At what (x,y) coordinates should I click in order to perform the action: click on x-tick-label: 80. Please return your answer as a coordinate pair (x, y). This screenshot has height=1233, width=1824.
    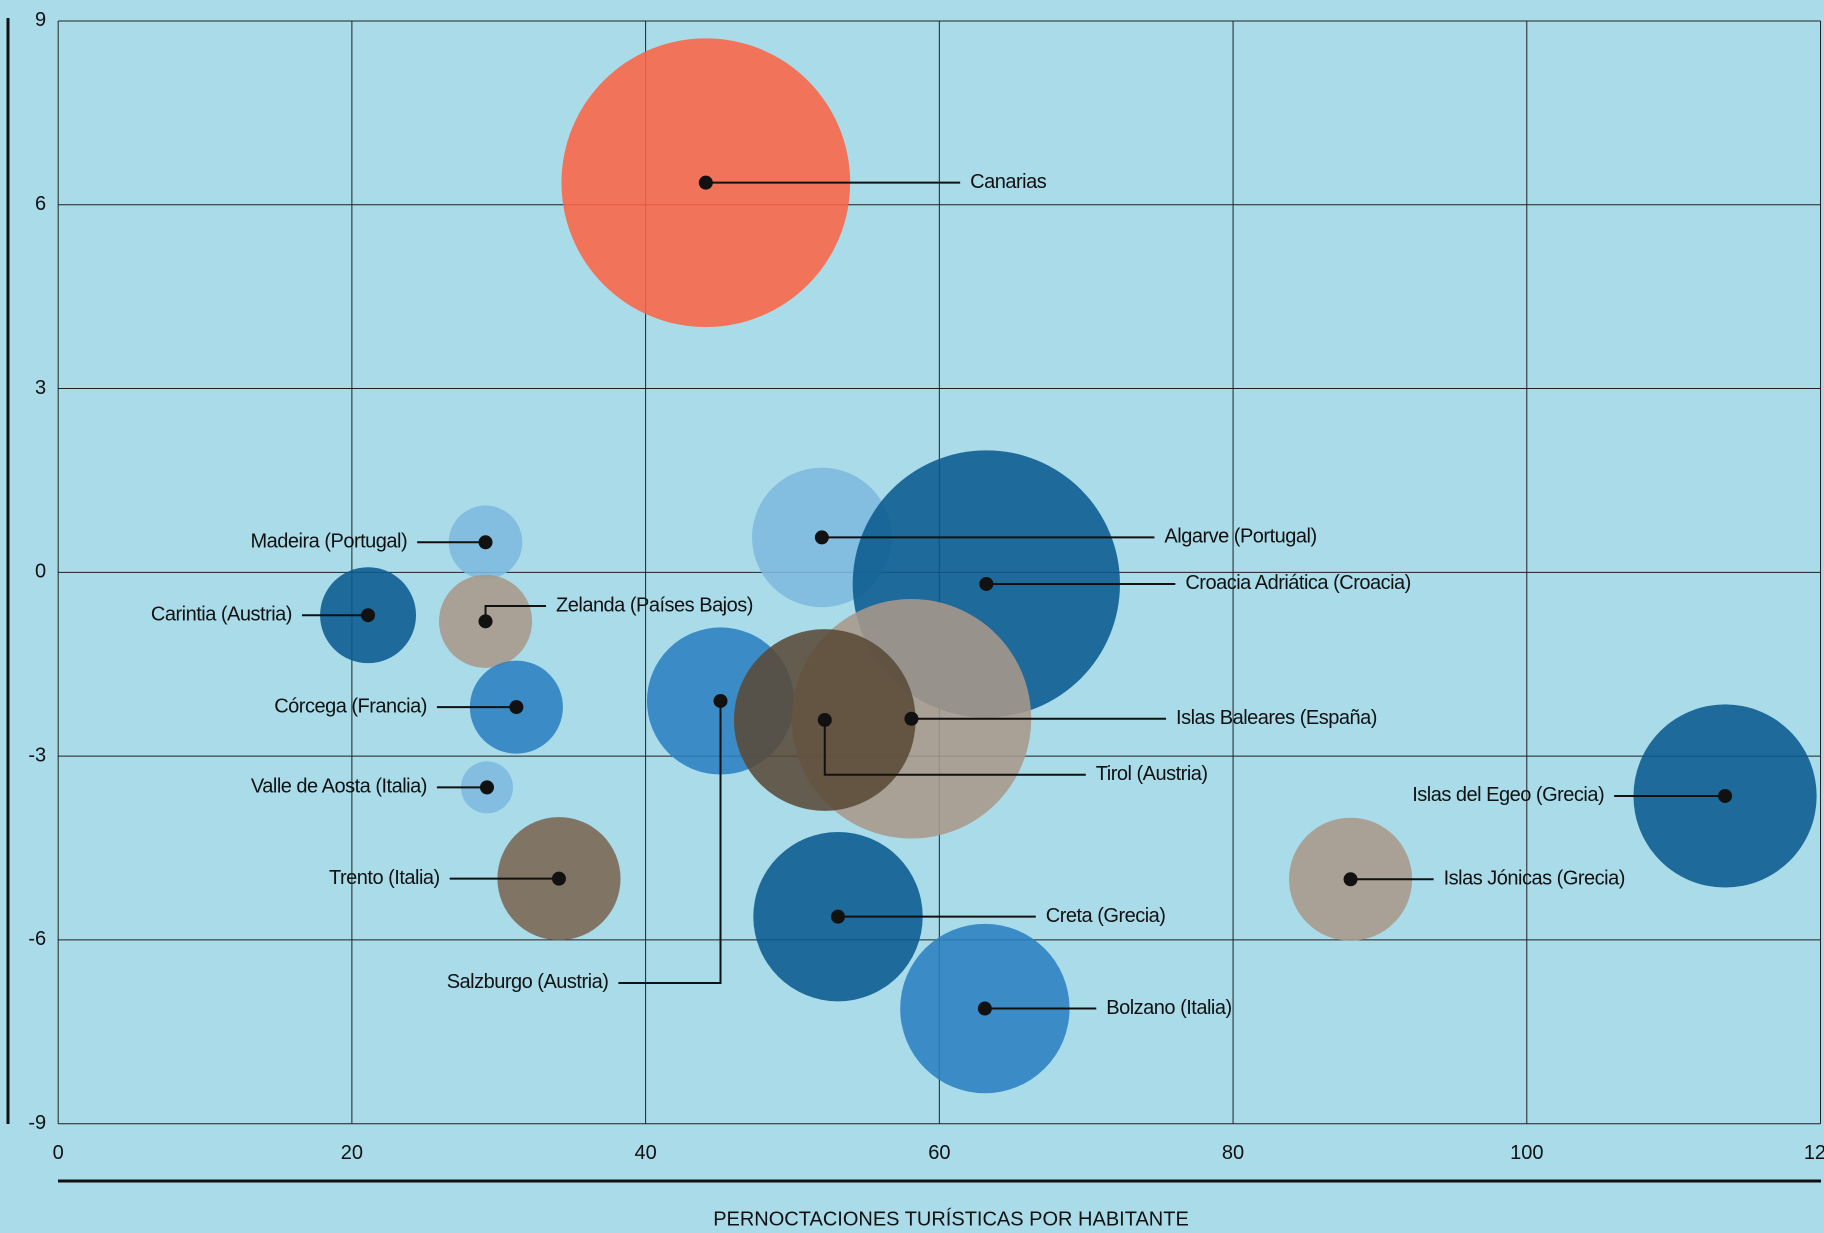
    Looking at the image, I should click on (1233, 1153).